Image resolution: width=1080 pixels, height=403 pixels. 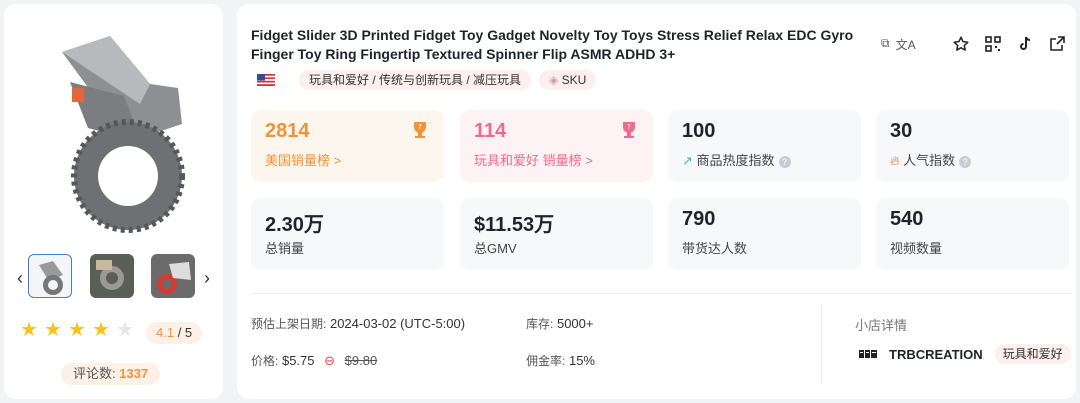 I want to click on title-tools: ⧉ 文A, so click(x=898, y=44).